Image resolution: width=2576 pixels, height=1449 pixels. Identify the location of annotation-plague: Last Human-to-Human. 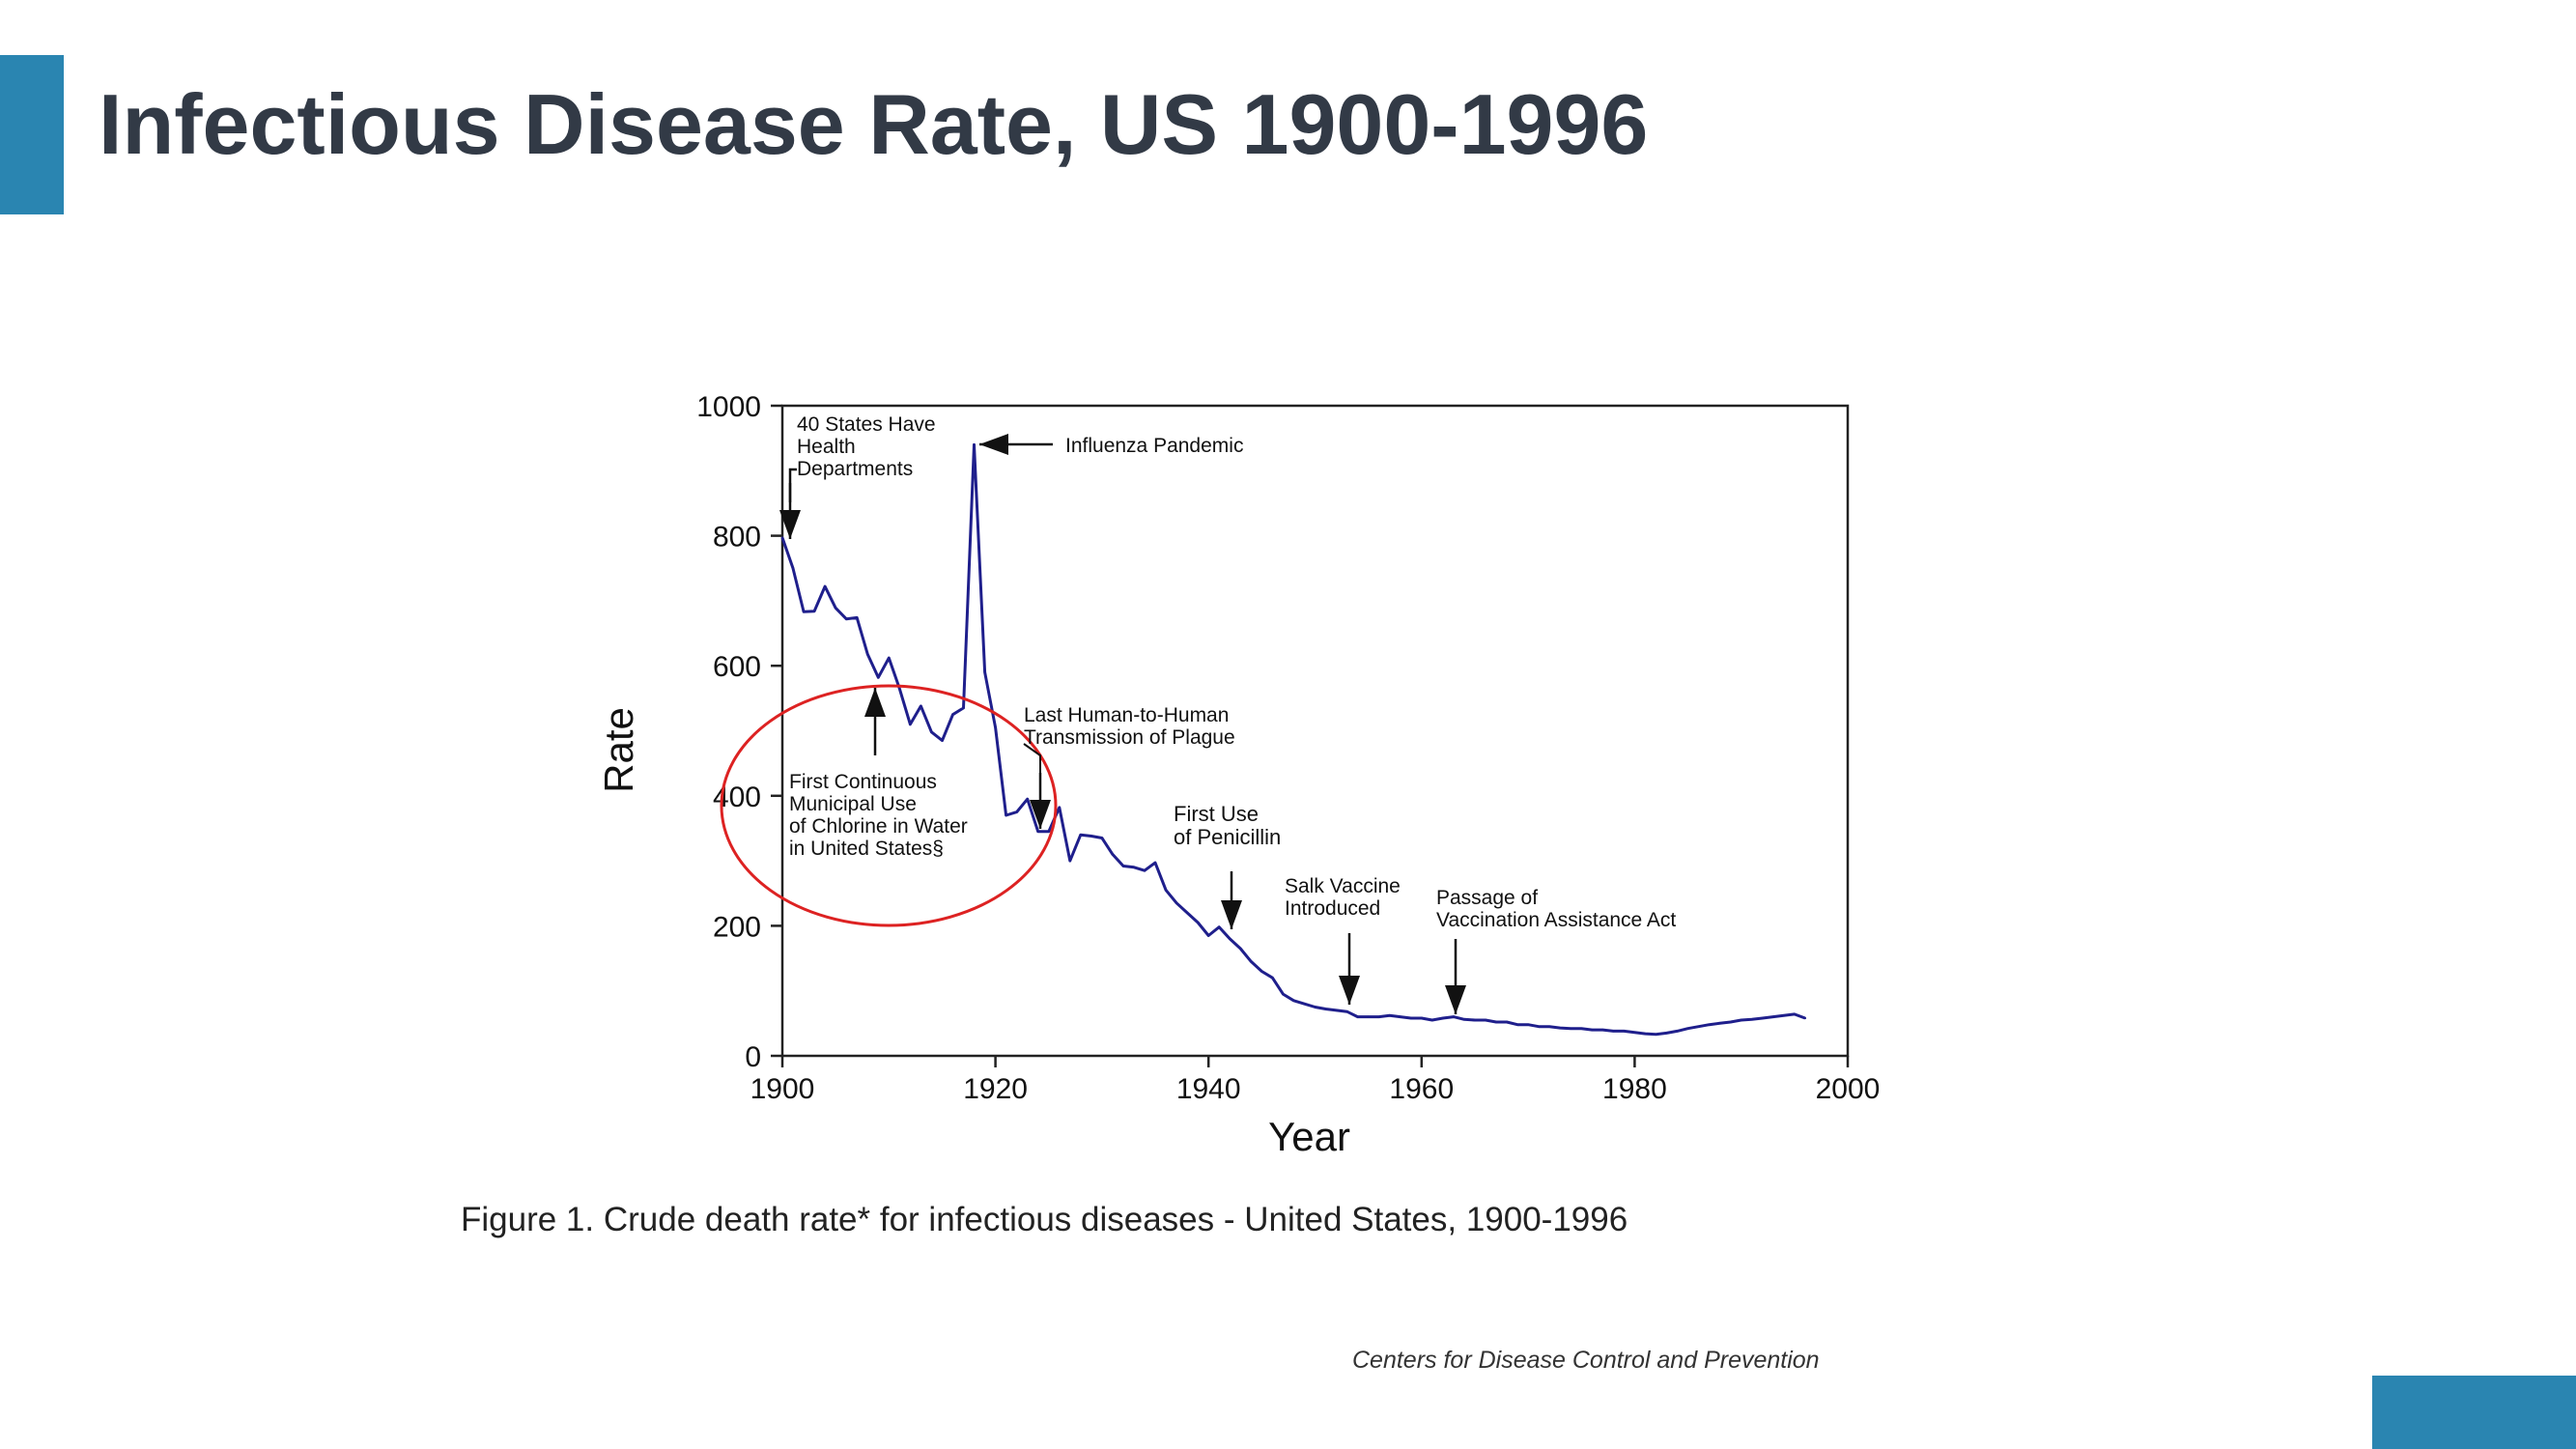
(1126, 715).